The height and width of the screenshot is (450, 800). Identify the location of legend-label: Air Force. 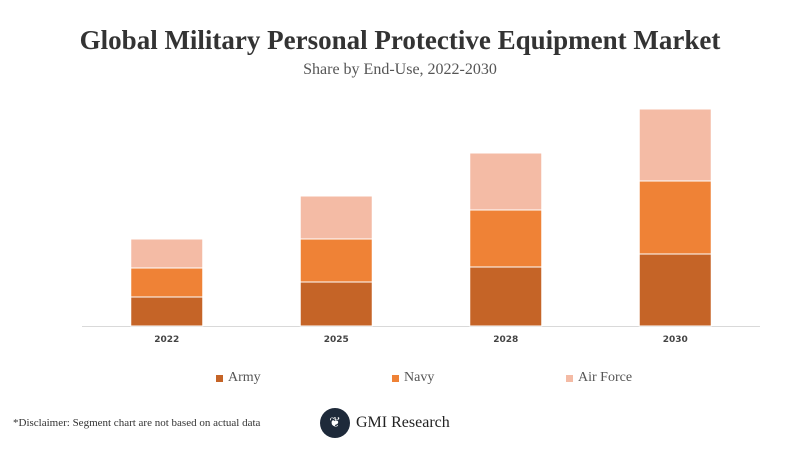
(605, 377).